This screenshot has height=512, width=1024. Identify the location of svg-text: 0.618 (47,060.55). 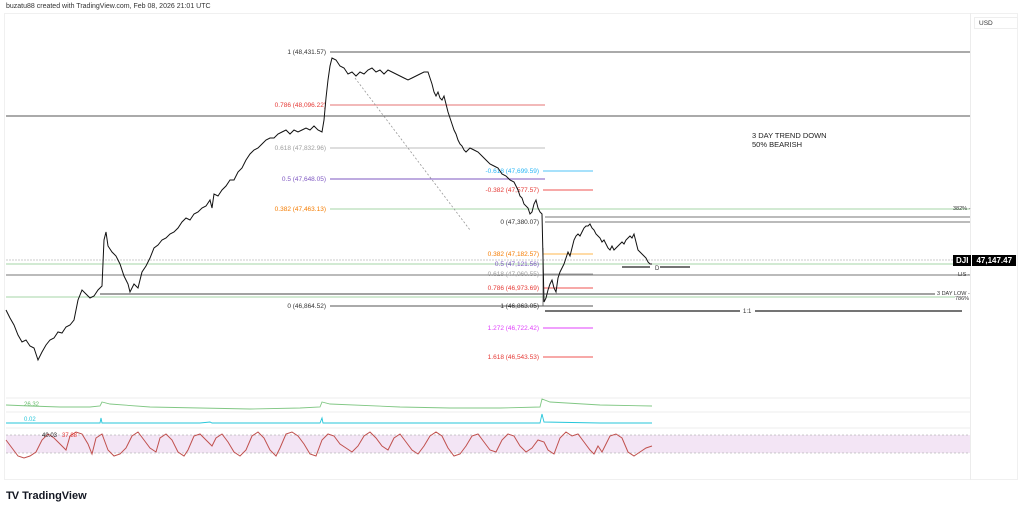
(513, 274).